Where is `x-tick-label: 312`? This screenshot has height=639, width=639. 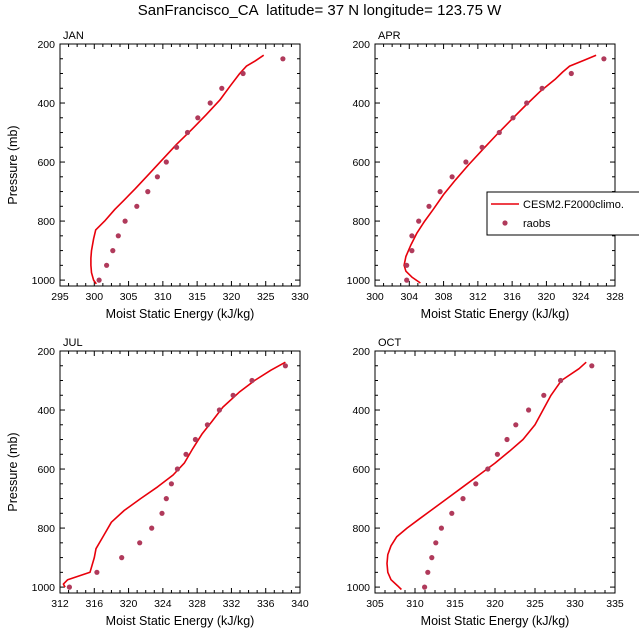 x-tick-label: 312 is located at coordinates (60, 604).